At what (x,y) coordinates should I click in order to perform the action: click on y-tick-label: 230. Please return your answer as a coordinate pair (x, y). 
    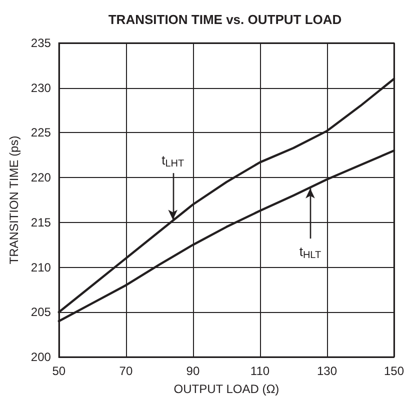
    Looking at the image, I should click on (41, 87).